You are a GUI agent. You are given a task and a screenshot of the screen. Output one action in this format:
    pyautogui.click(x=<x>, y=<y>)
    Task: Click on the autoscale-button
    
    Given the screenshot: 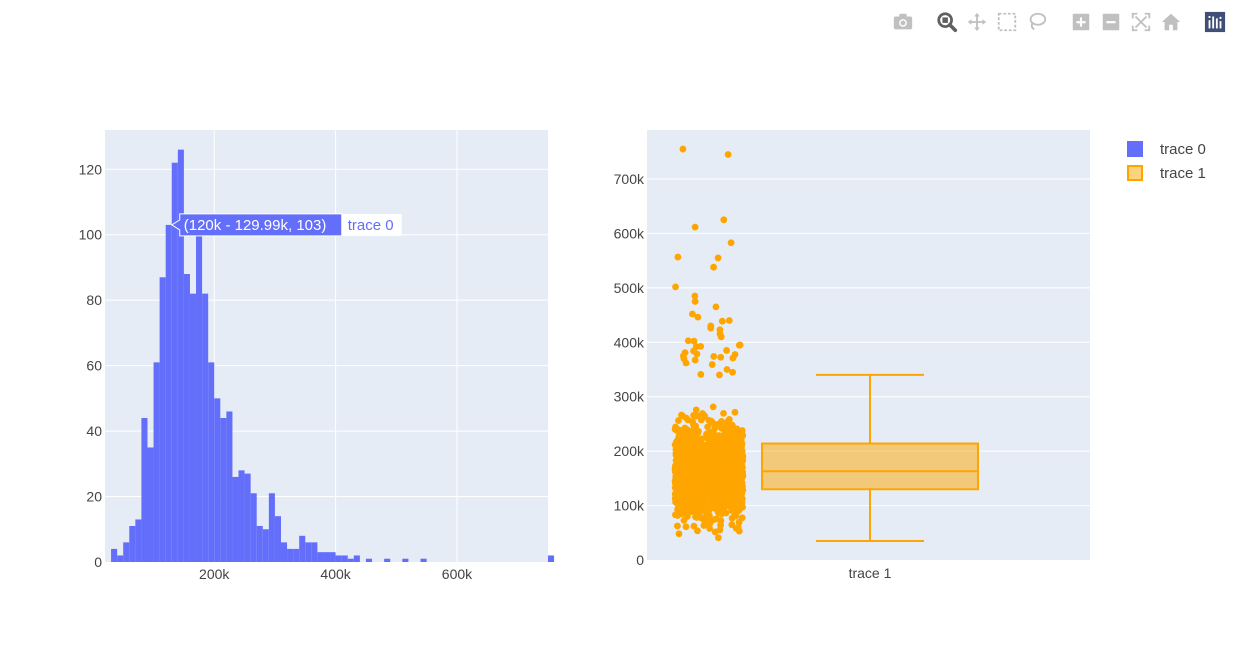 What is the action you would take?
    pyautogui.click(x=1141, y=22)
    